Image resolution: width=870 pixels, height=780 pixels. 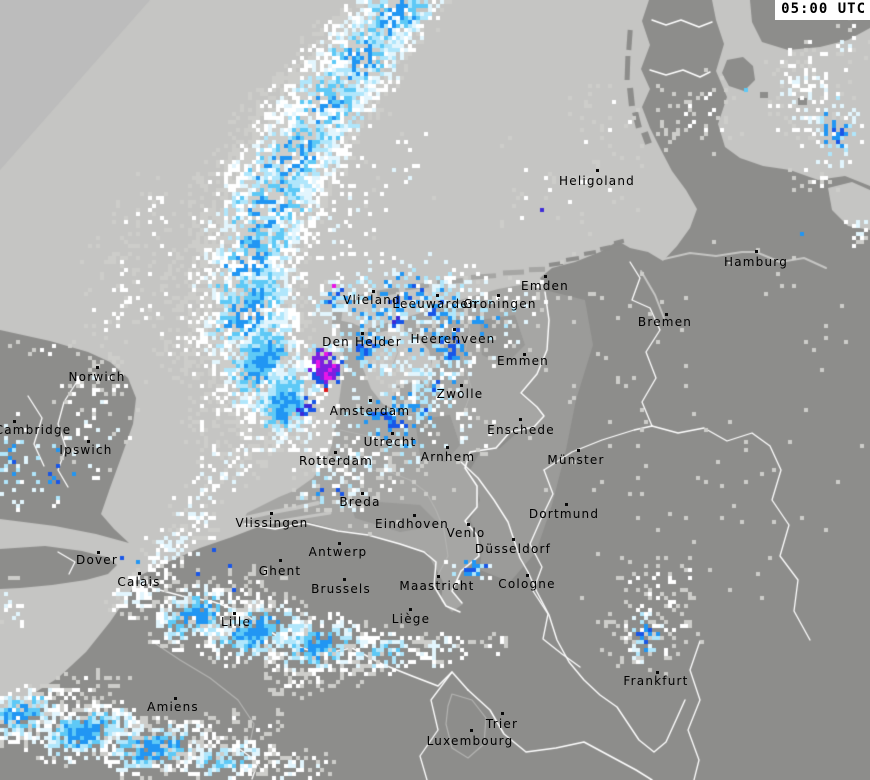 What do you see at coordinates (460, 394) in the screenshot?
I see `city-label: Zwolle` at bounding box center [460, 394].